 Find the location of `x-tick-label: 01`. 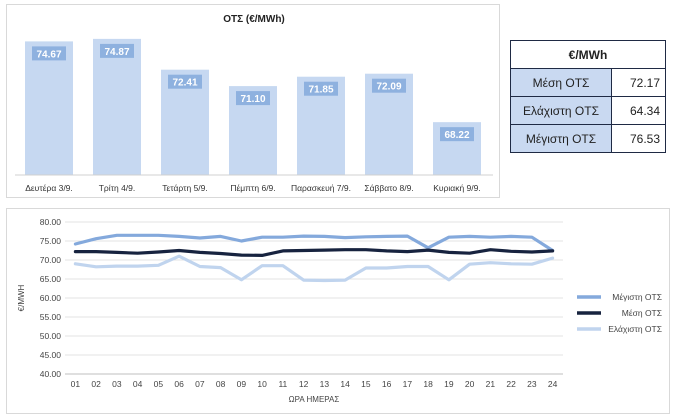

x-tick-label: 01 is located at coordinates (76, 384).